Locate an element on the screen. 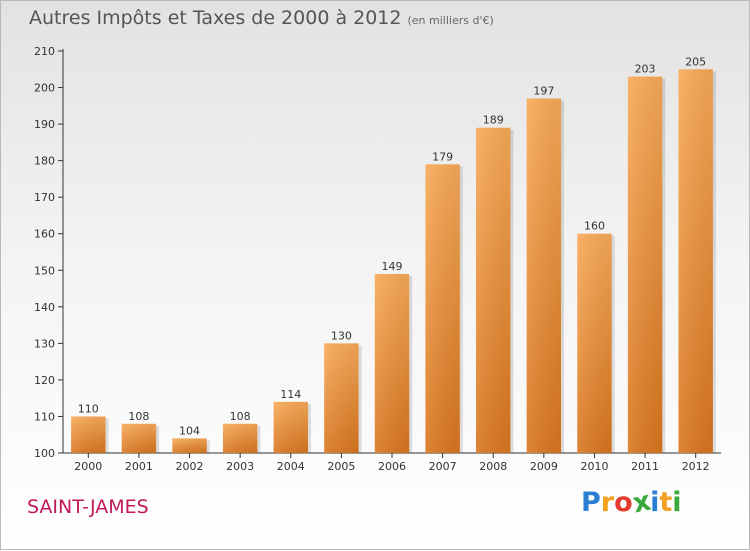 The width and height of the screenshot is (750, 551). x-tick-label: 2010 is located at coordinates (594, 466).